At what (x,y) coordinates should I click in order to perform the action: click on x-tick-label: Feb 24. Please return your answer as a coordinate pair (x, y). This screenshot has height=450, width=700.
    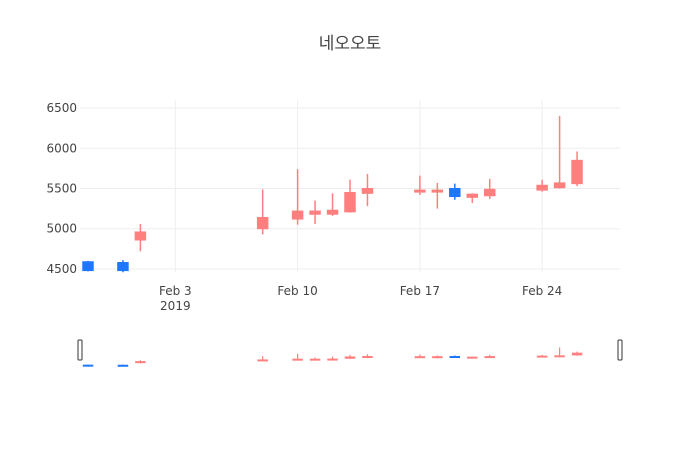
    Looking at the image, I should click on (542, 291).